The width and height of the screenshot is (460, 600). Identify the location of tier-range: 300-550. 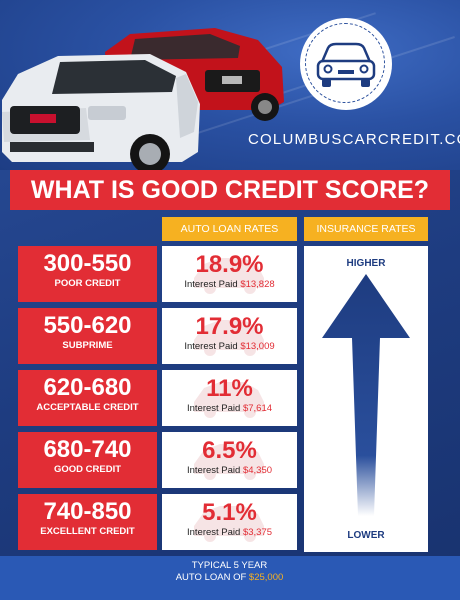
(87, 263).